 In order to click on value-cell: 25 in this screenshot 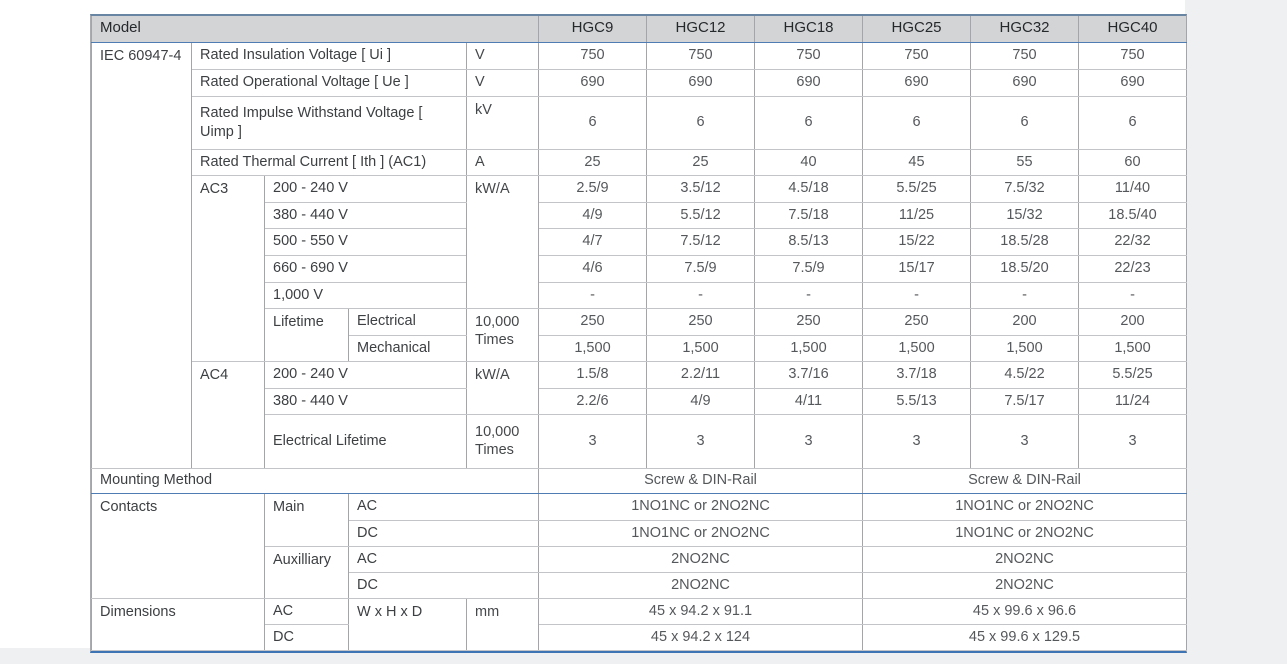, I will do `click(592, 162)`.